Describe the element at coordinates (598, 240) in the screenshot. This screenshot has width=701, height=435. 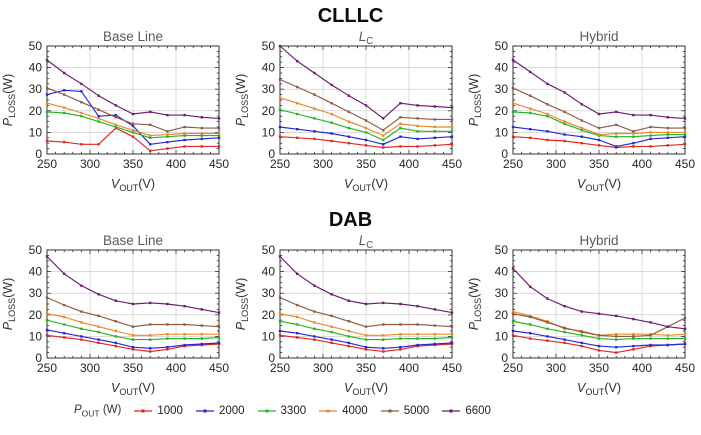
I see `subplot-title: Hybrid` at that location.